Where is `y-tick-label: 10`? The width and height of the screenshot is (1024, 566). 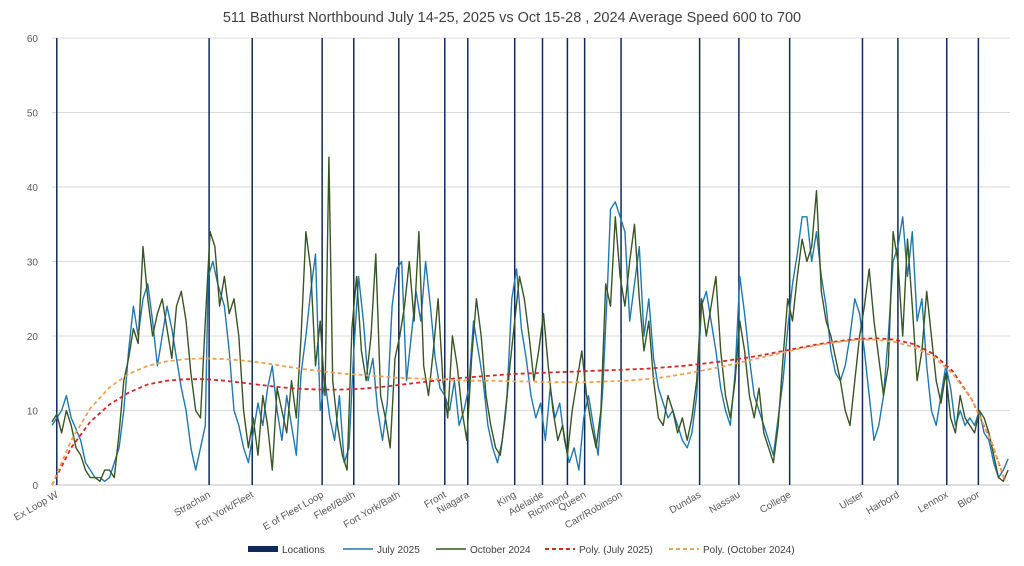 y-tick-label: 10 is located at coordinates (33, 412).